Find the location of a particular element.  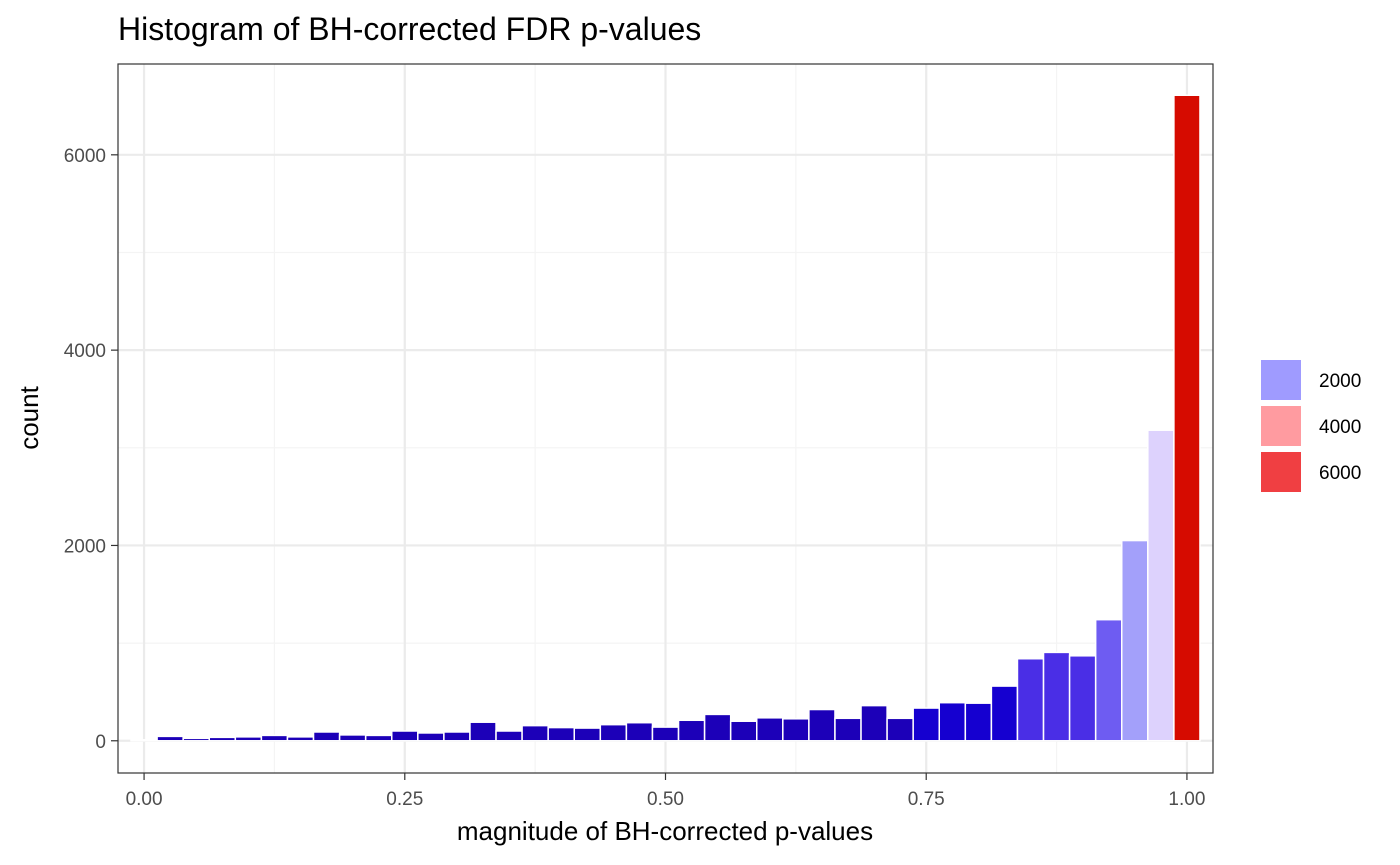

legend: 2000 4000 6000 is located at coordinates (1311, 426).